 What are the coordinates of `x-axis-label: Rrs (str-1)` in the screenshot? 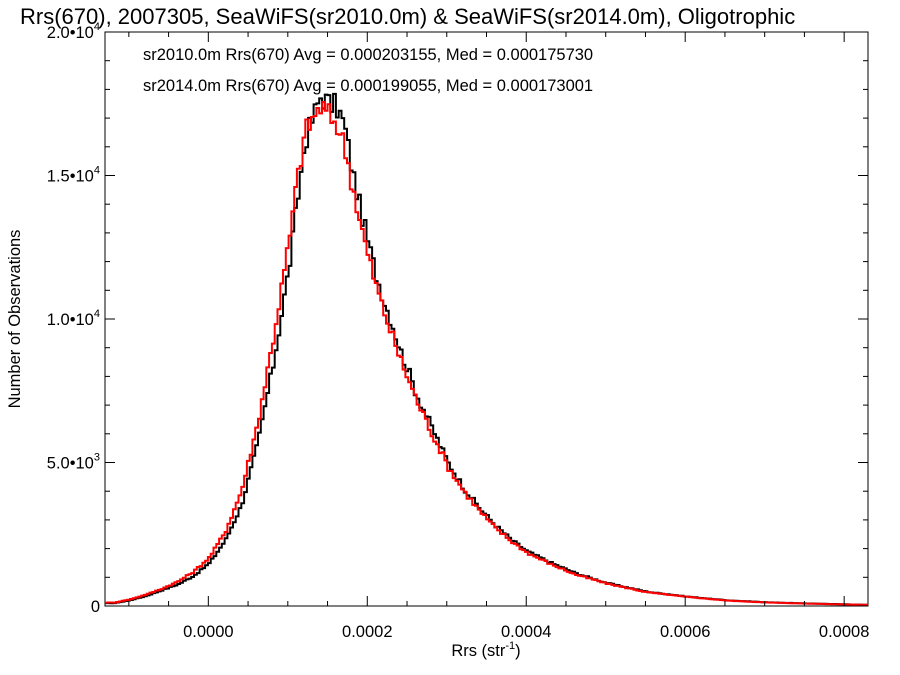 It's located at (485, 650).